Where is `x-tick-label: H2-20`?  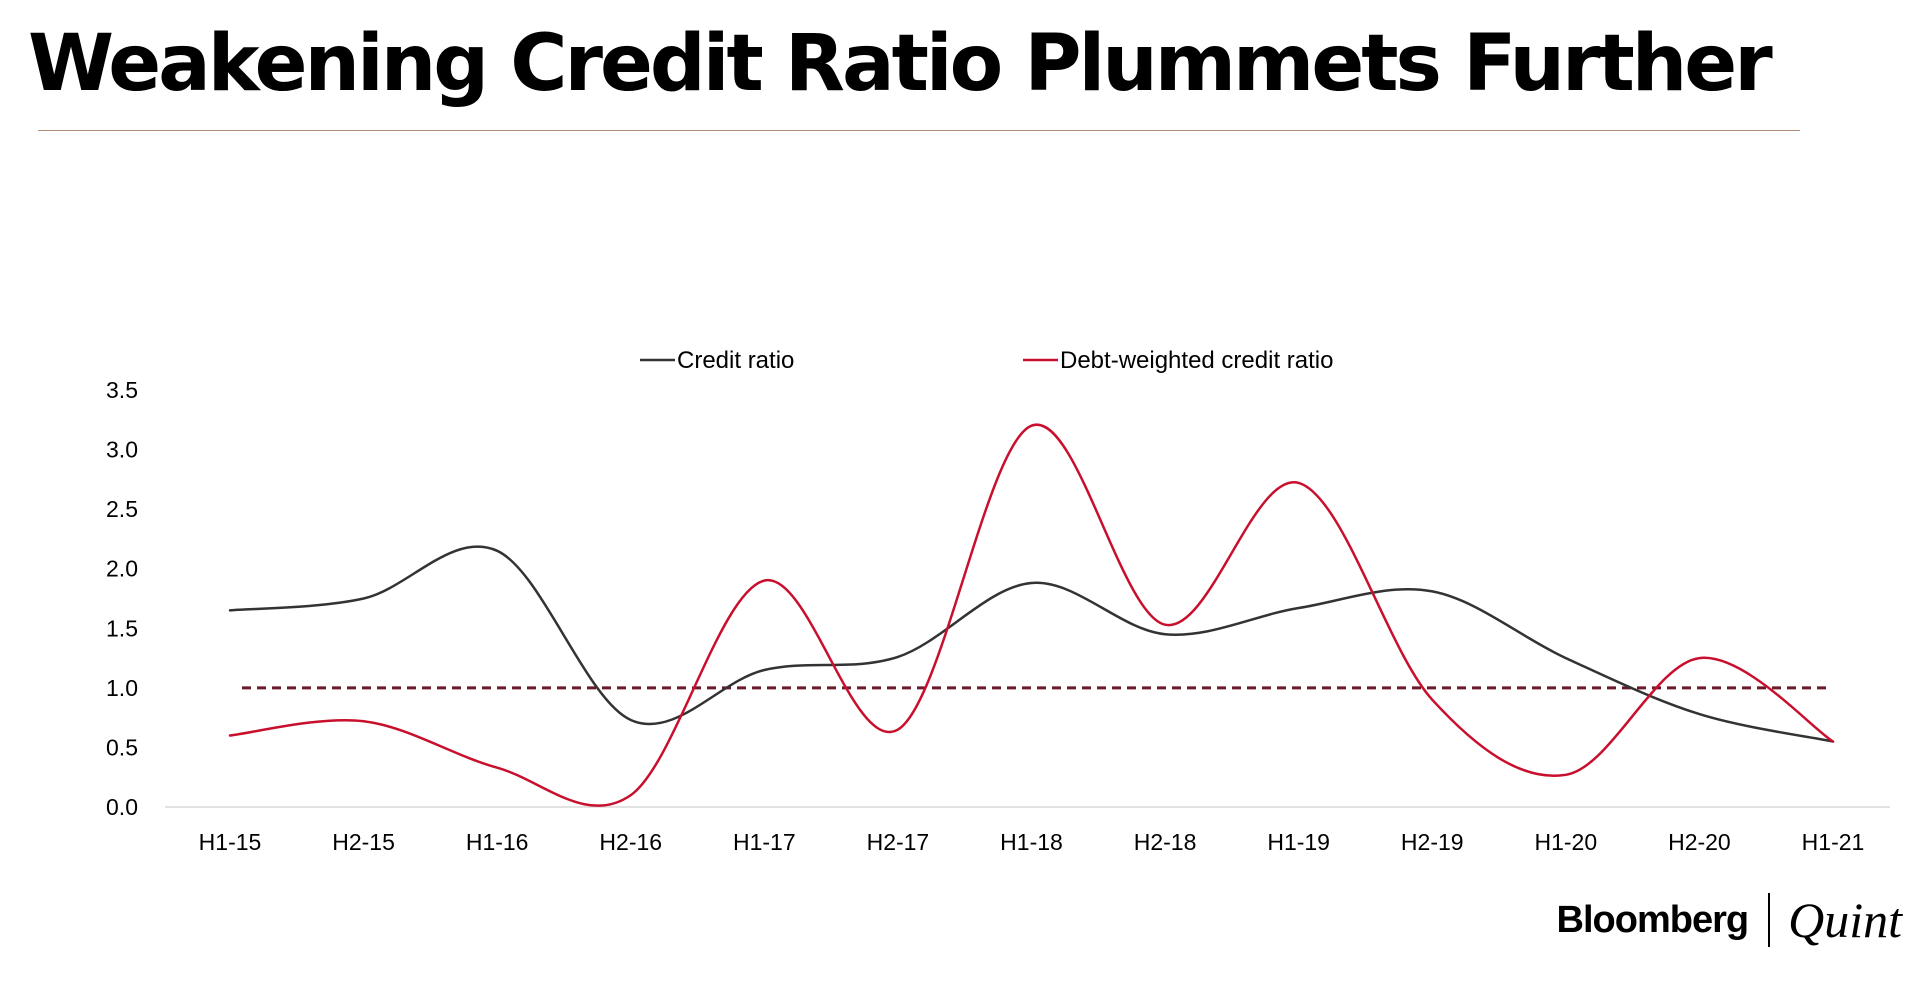
x-tick-label: H2-20 is located at coordinates (1699, 842).